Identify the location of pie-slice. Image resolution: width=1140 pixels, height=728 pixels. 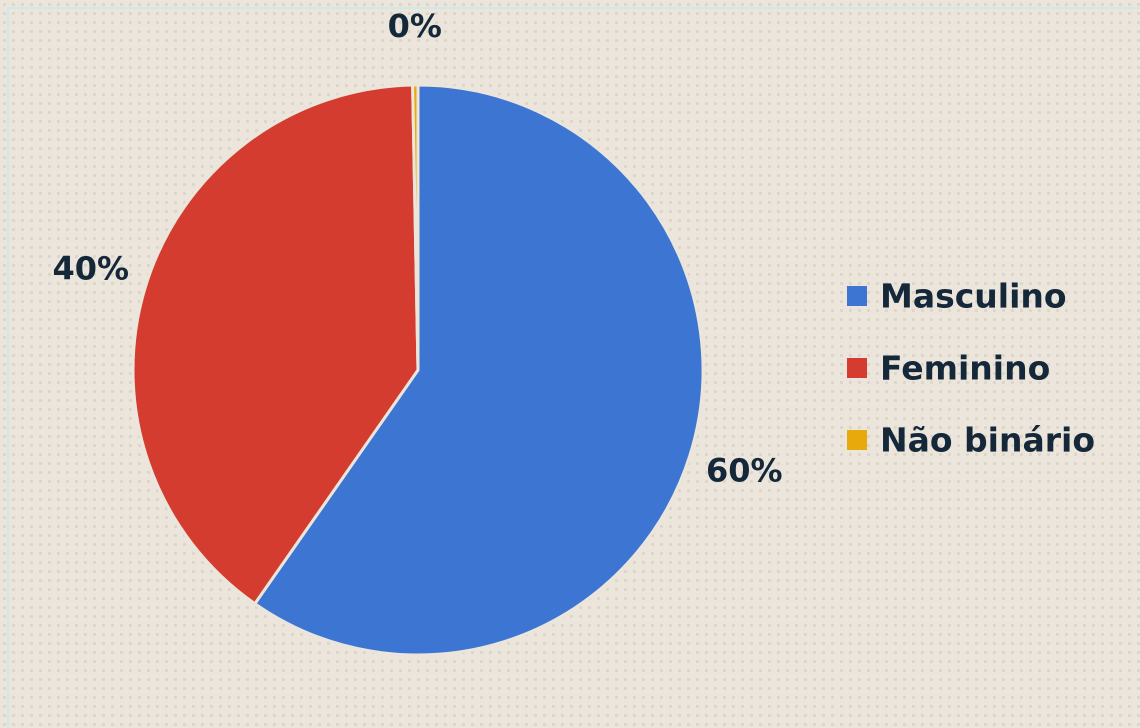
(415, 227).